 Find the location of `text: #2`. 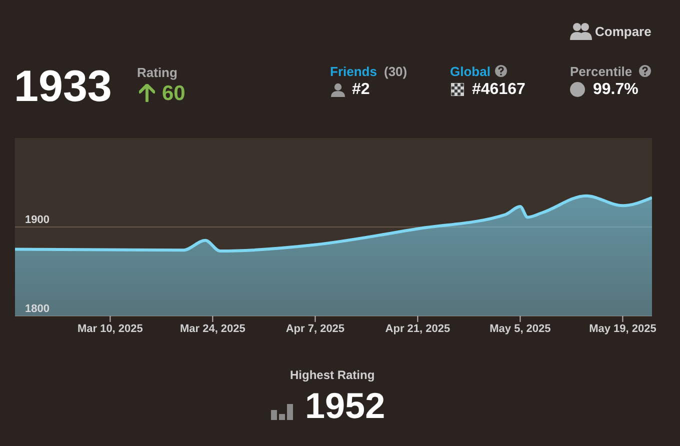

text: #2 is located at coordinates (361, 89).